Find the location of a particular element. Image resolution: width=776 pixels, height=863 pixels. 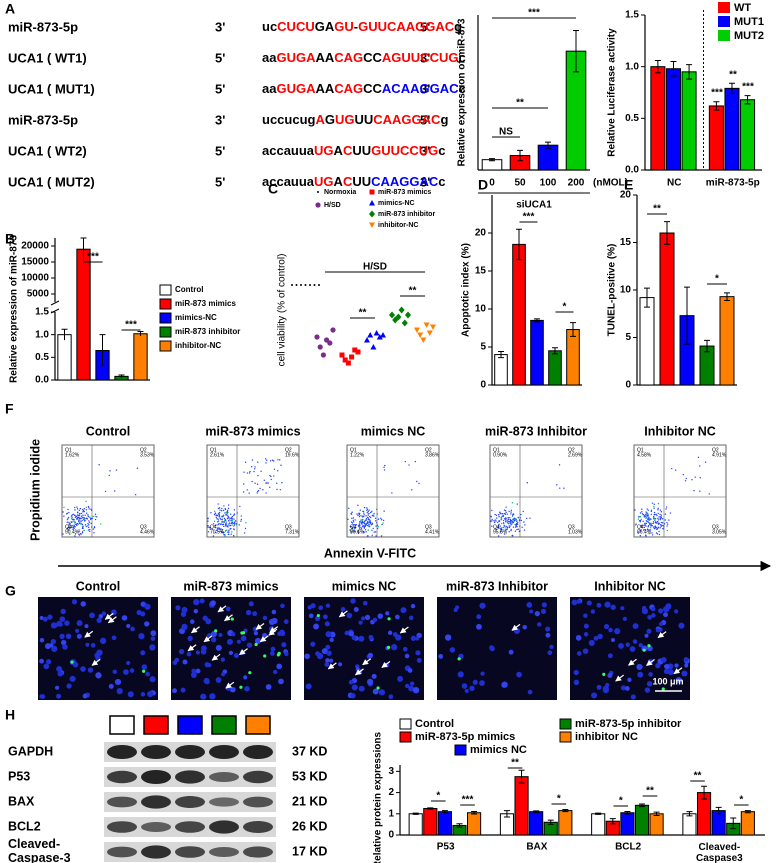

y-axis-label: Relative expression of miR-873 is located at coordinates (462, 92).